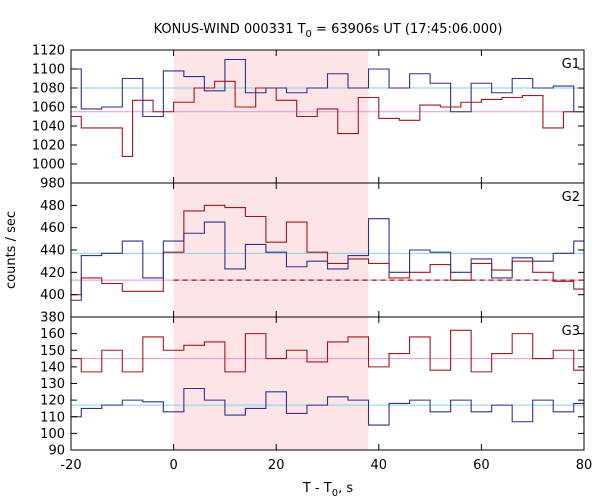 The width and height of the screenshot is (600, 500). Describe the element at coordinates (271, 383) in the screenshot. I see `g3-shaded-interval` at that location.